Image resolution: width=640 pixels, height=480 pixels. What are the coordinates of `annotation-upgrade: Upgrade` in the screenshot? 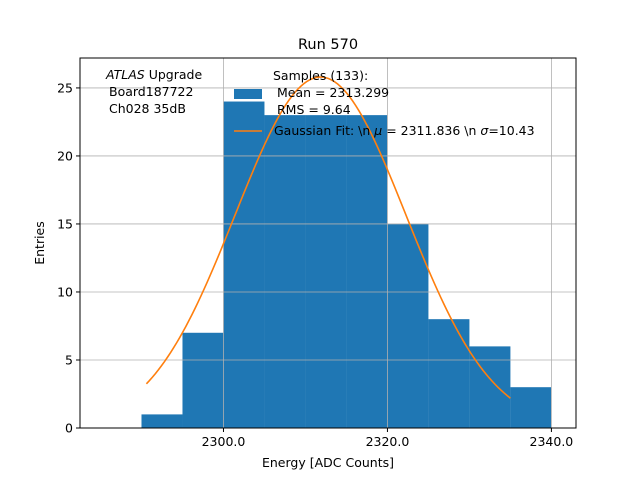 It's located at (174, 74).